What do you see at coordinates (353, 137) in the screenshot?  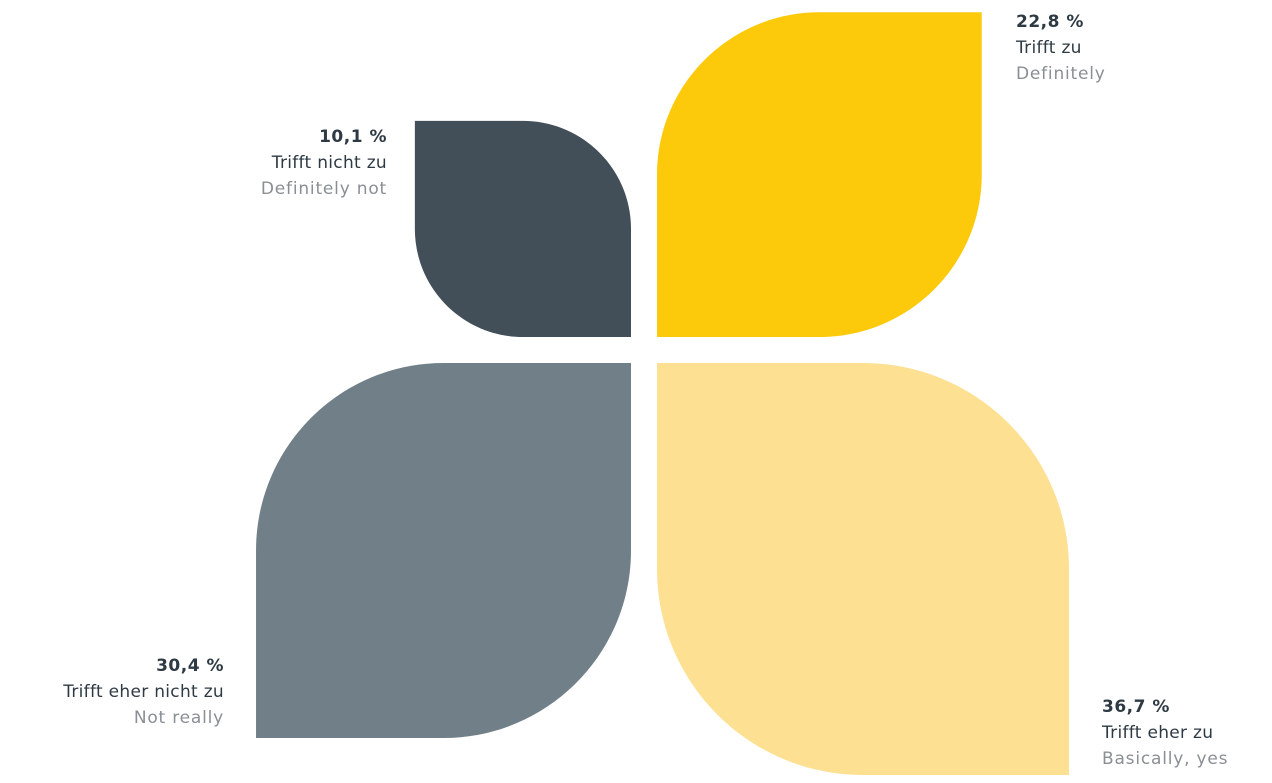 I see `value-label-definitely-not: 10,1 %` at bounding box center [353, 137].